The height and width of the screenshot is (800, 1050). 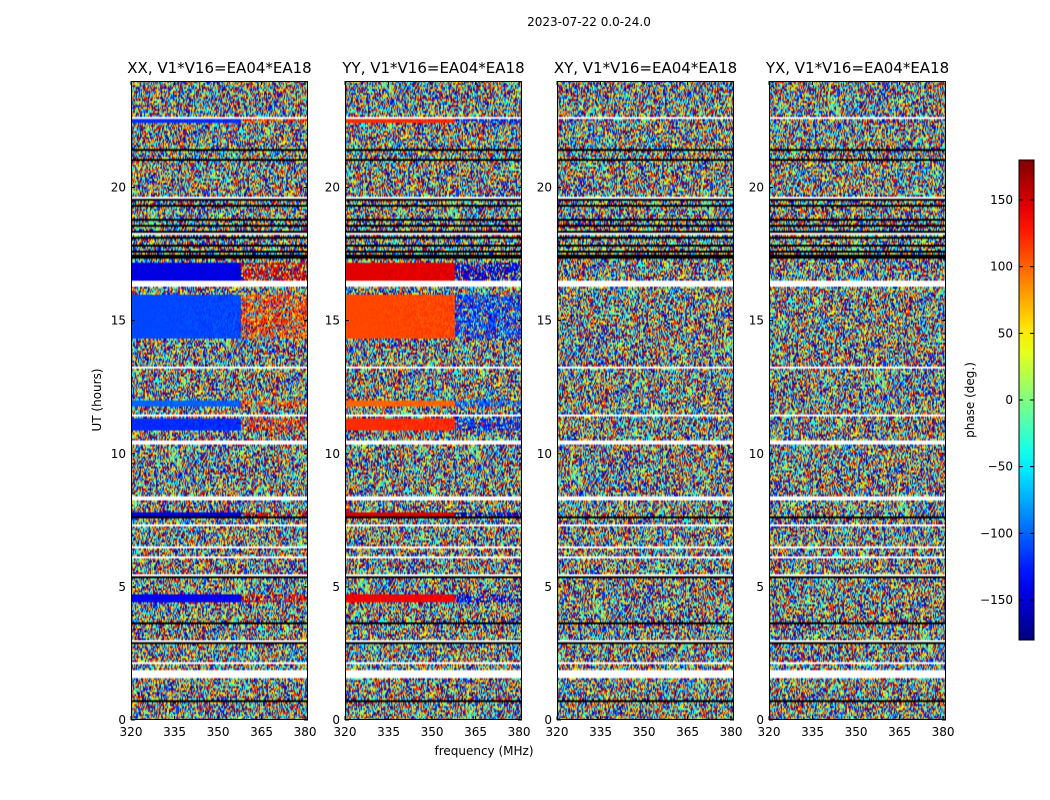 I want to click on panel-1-raster, so click(x=219, y=400).